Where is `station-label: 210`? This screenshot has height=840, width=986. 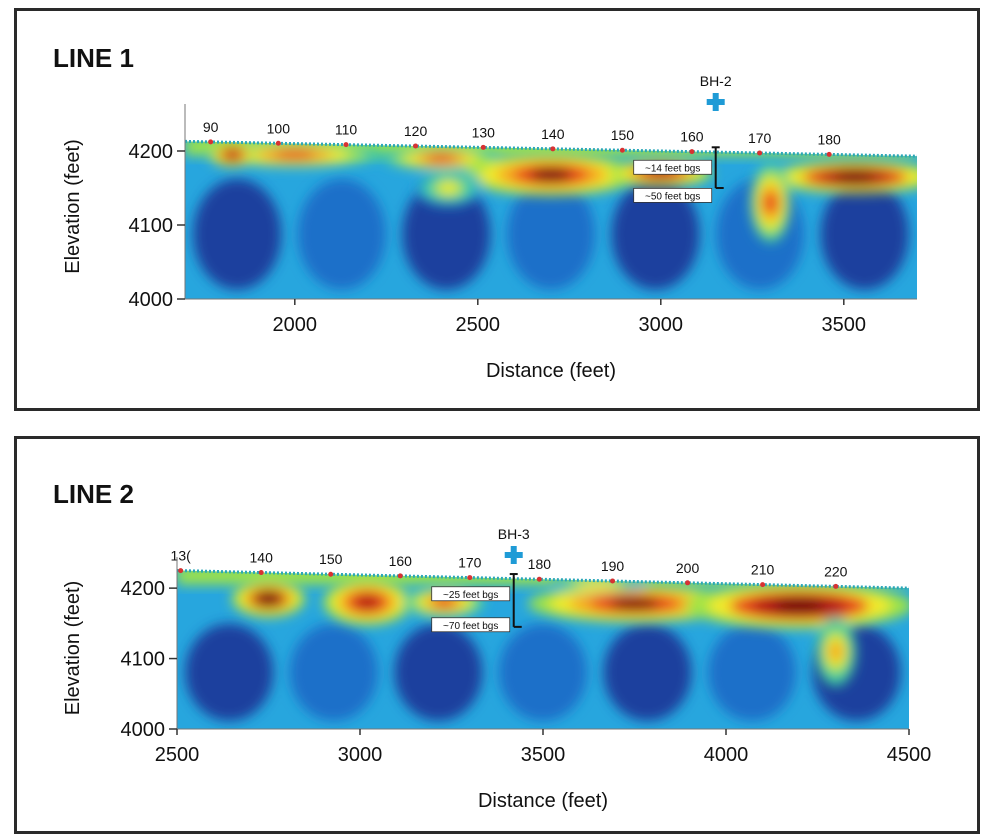
station-label: 210 is located at coordinates (763, 570).